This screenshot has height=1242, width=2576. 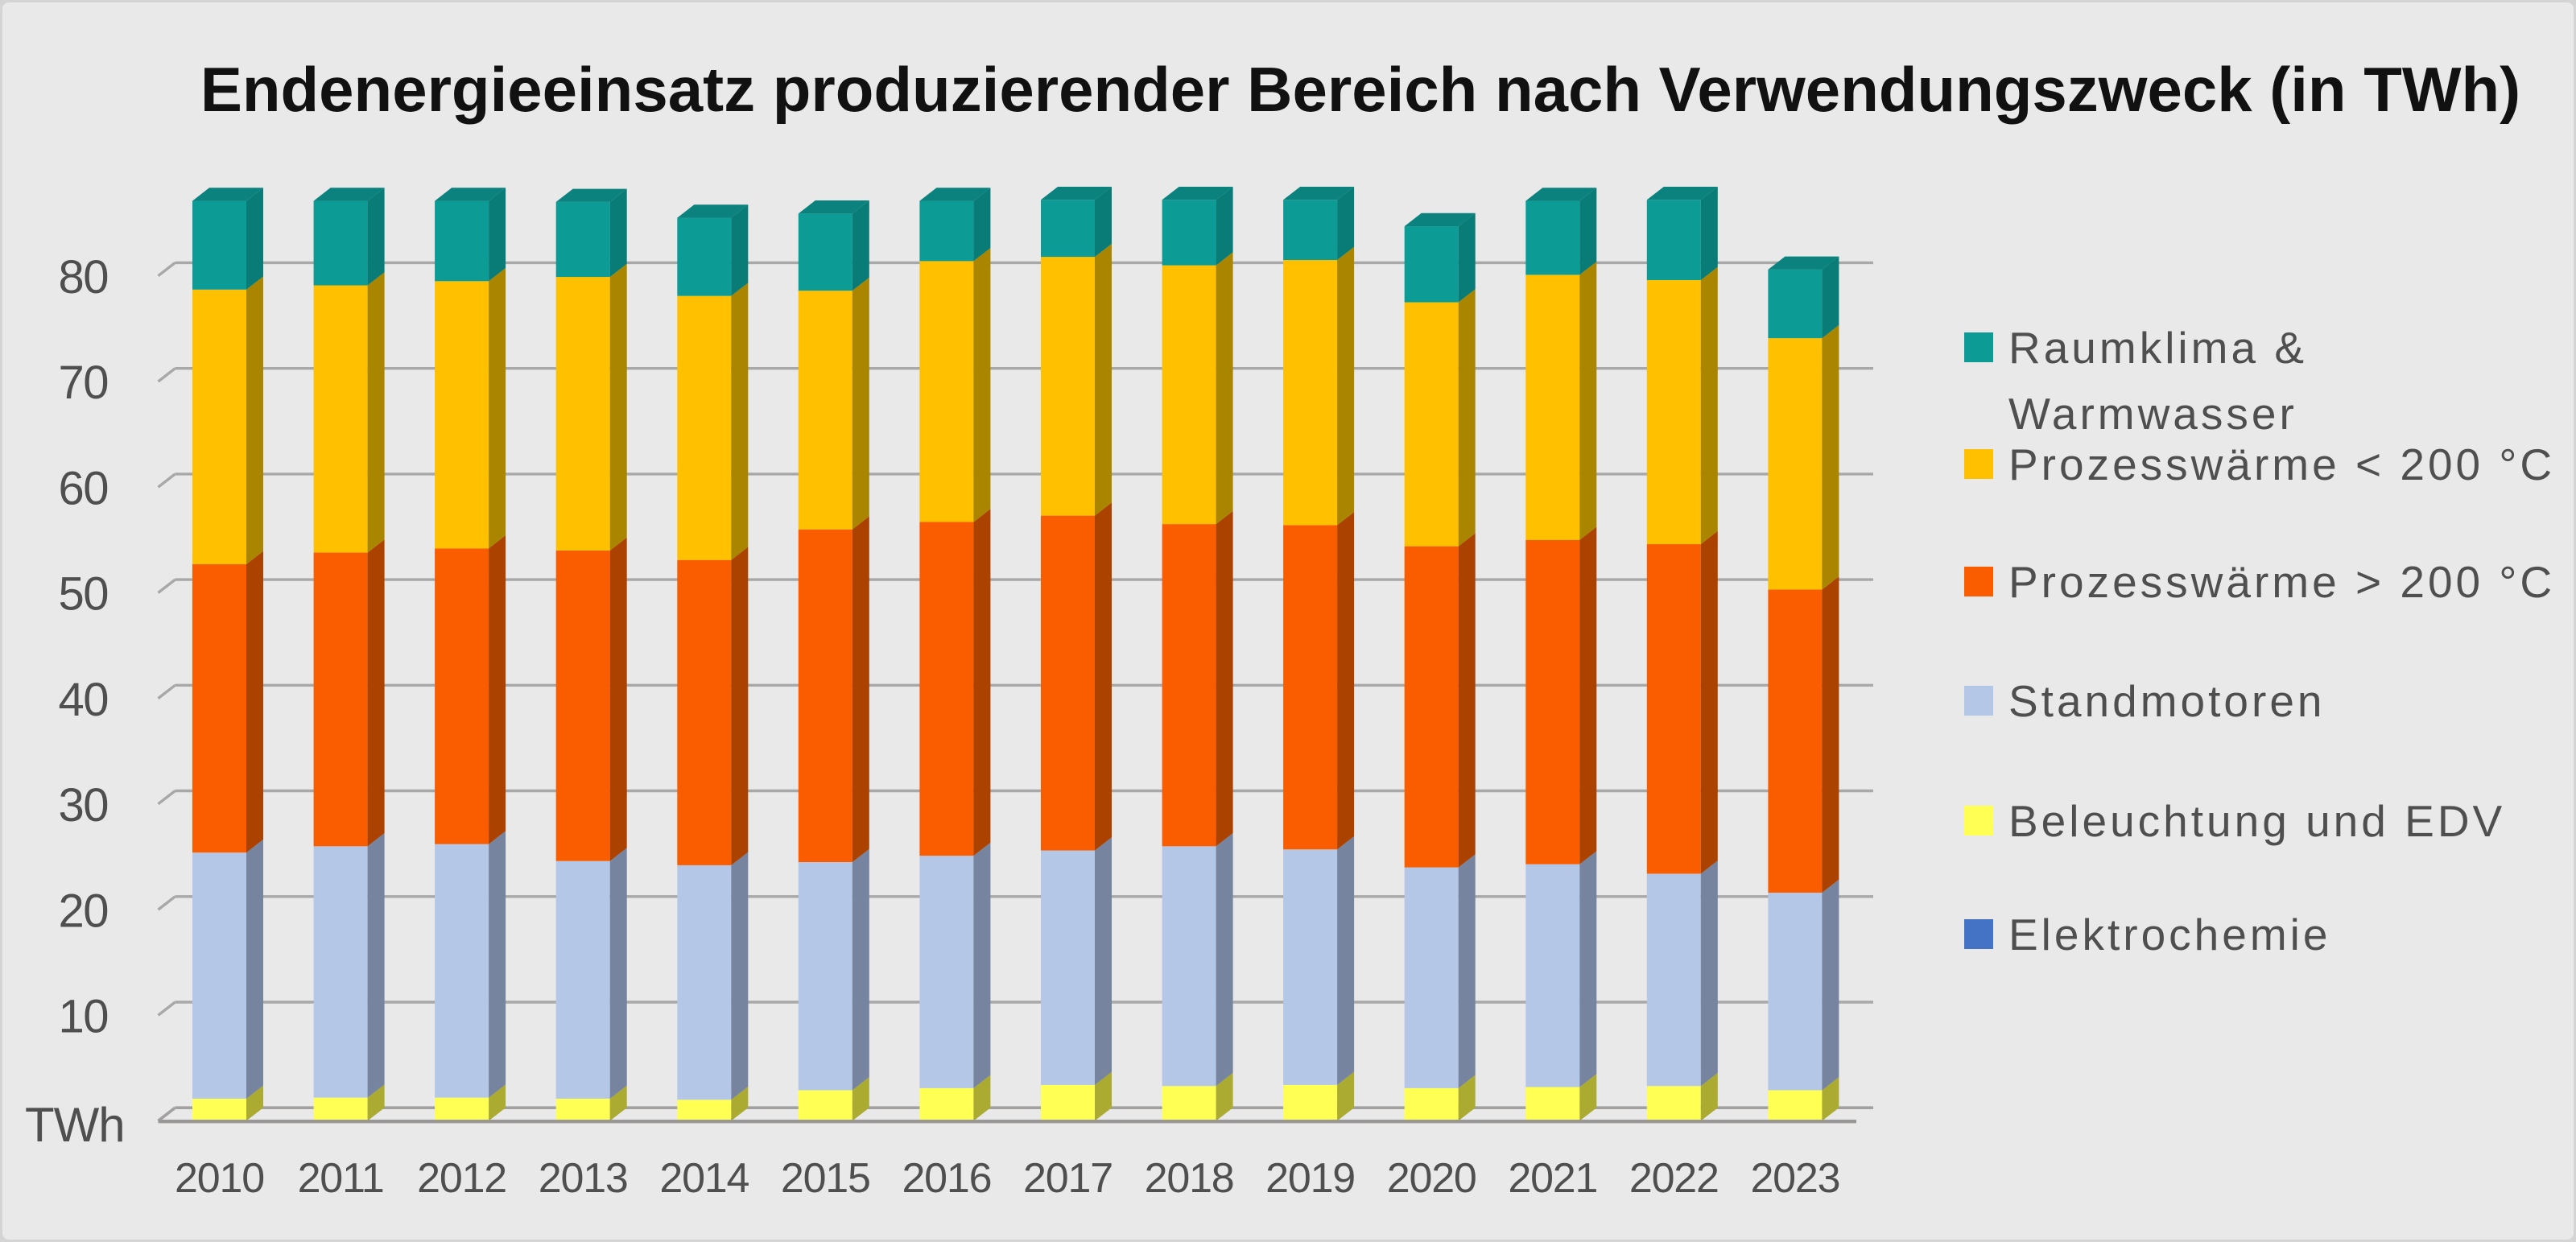 What do you see at coordinates (75, 1125) in the screenshot?
I see `svg-text: TWh` at bounding box center [75, 1125].